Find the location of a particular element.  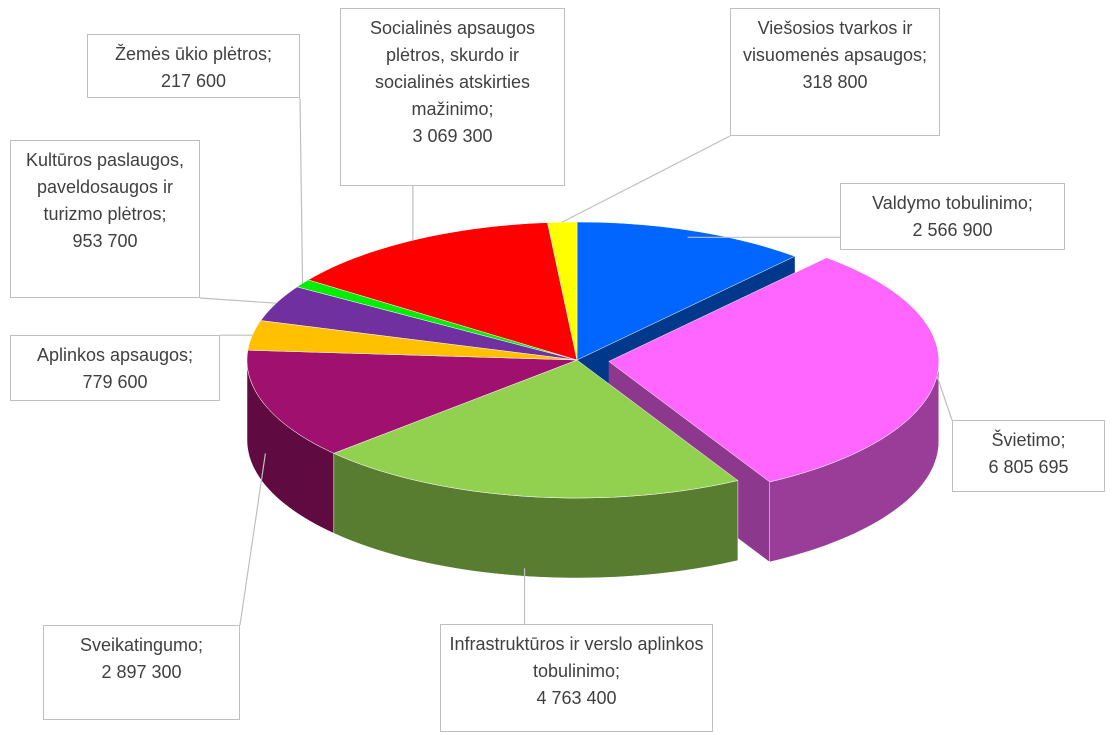

category-label: Valdymo tobulinimo; is located at coordinates (952, 203).